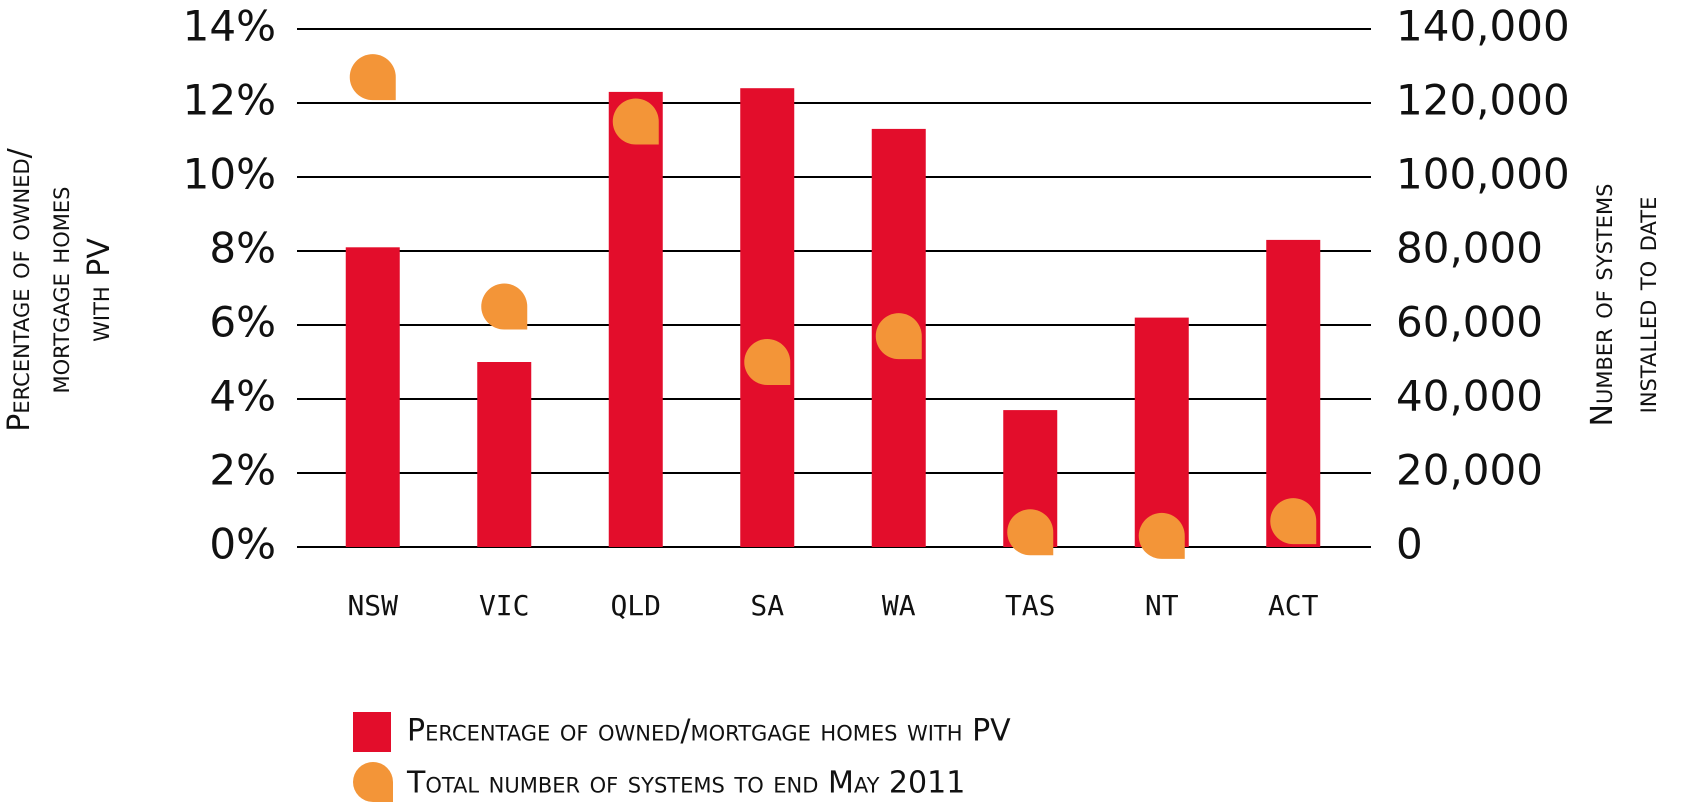 The width and height of the screenshot is (1686, 804). Describe the element at coordinates (504, 605) in the screenshot. I see `x-tick-label: VIC` at that location.